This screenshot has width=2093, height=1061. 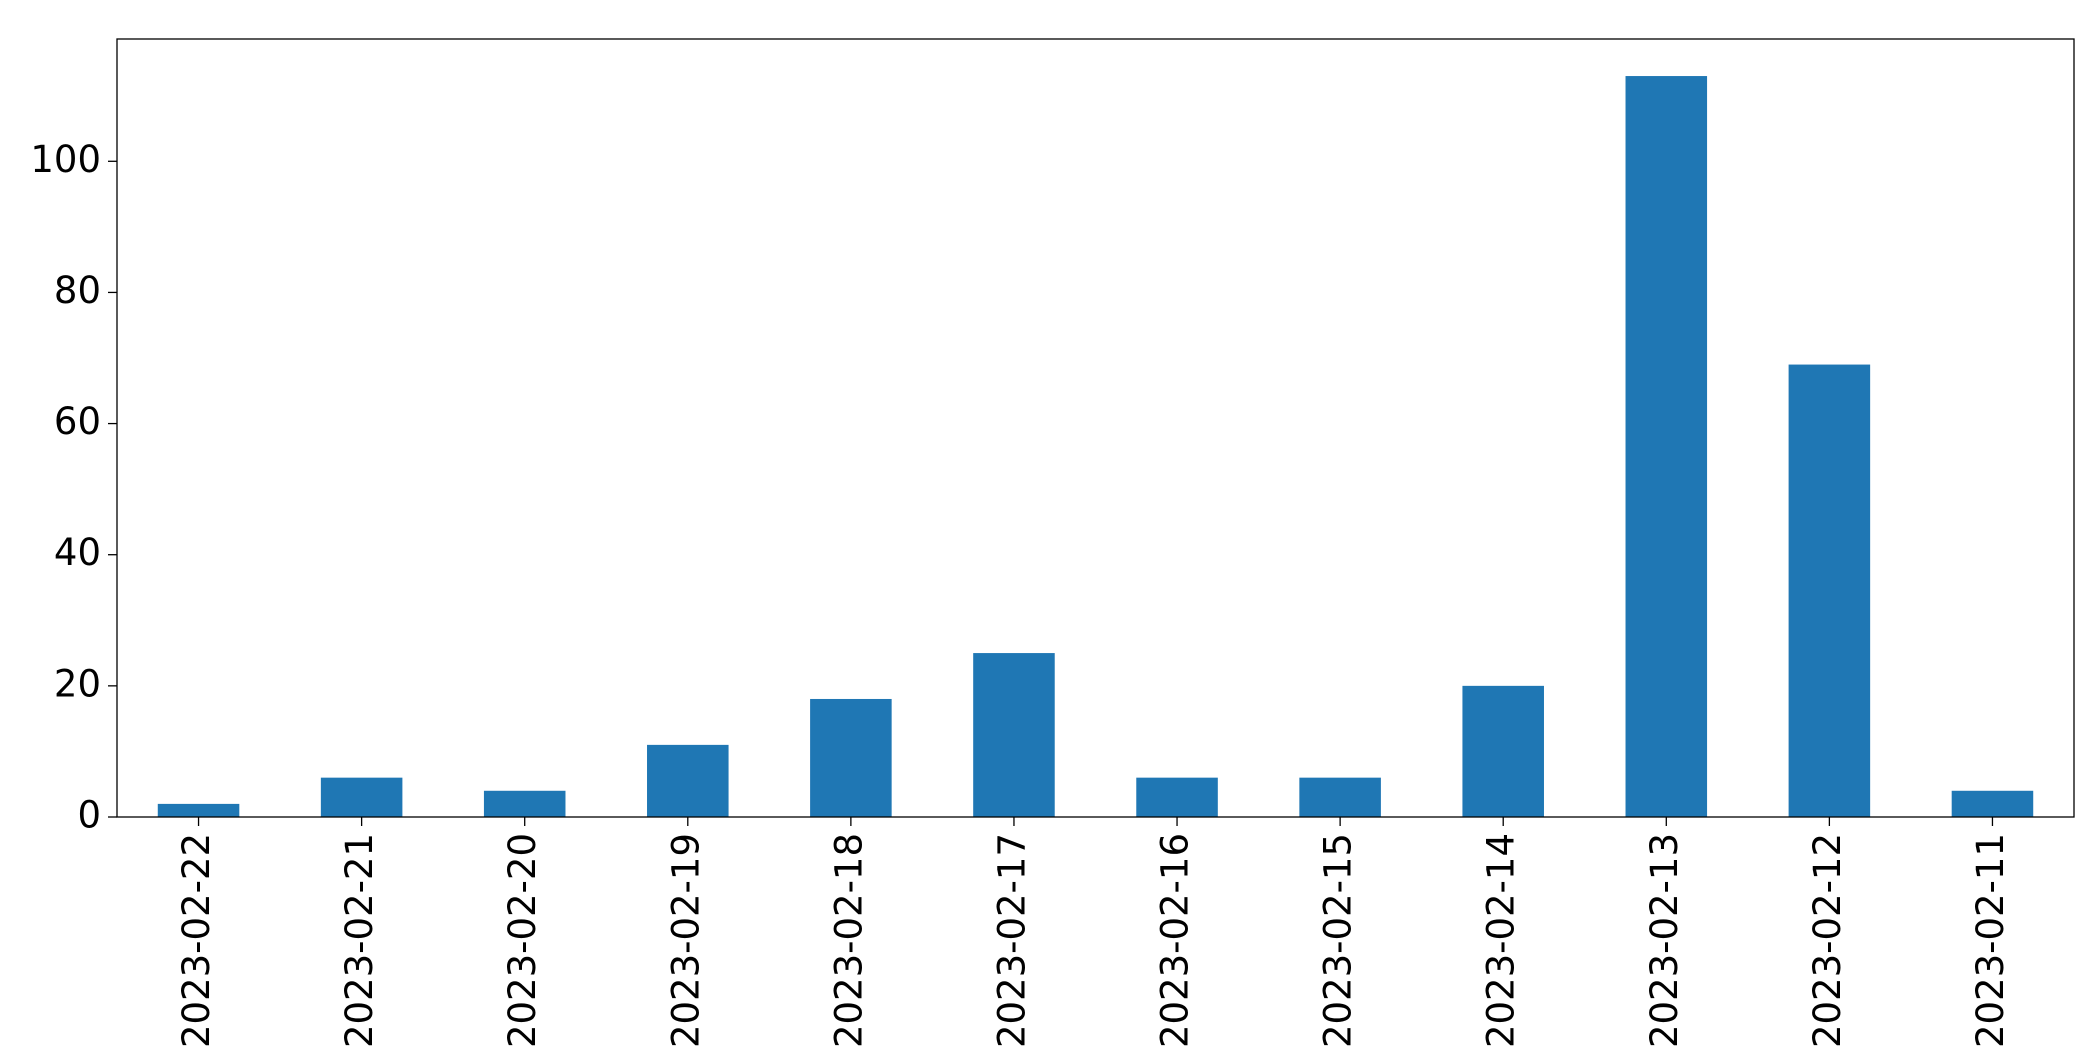 I want to click on y-tick-label: 0, so click(x=89, y=815).